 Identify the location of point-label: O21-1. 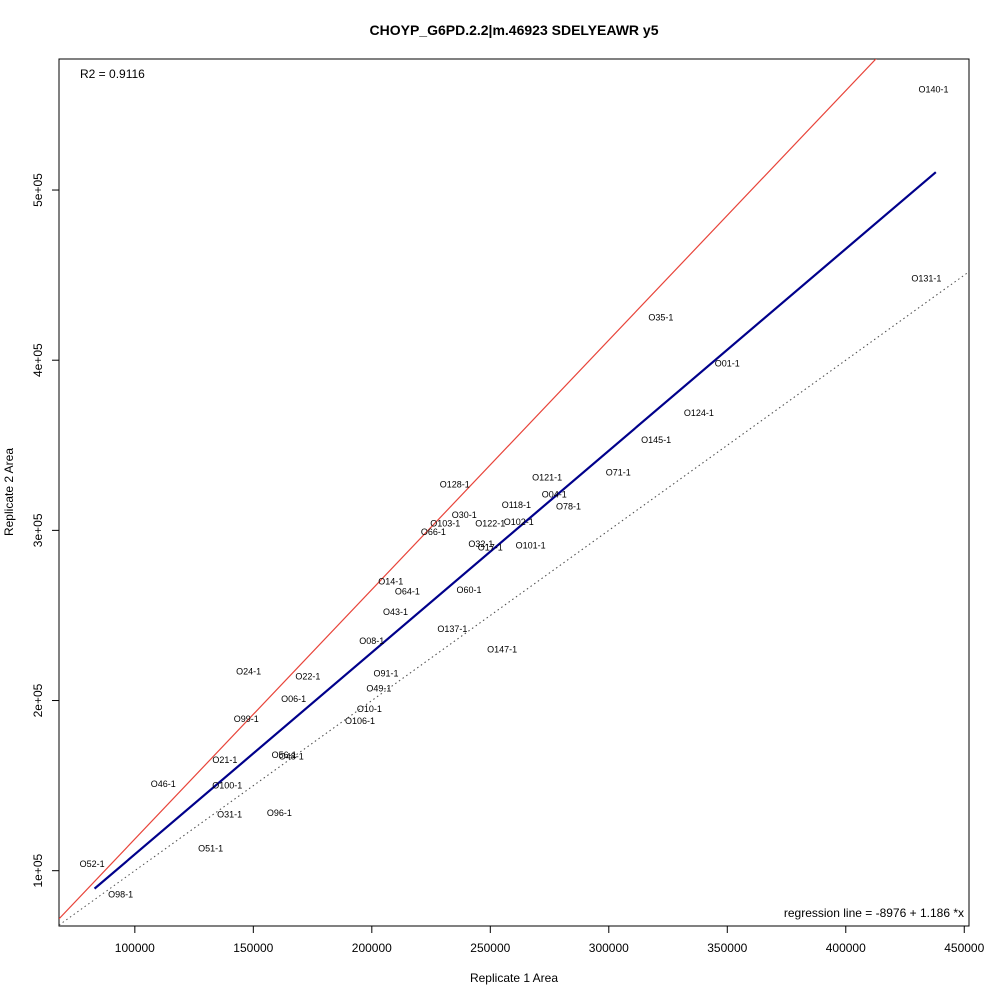
(224, 760).